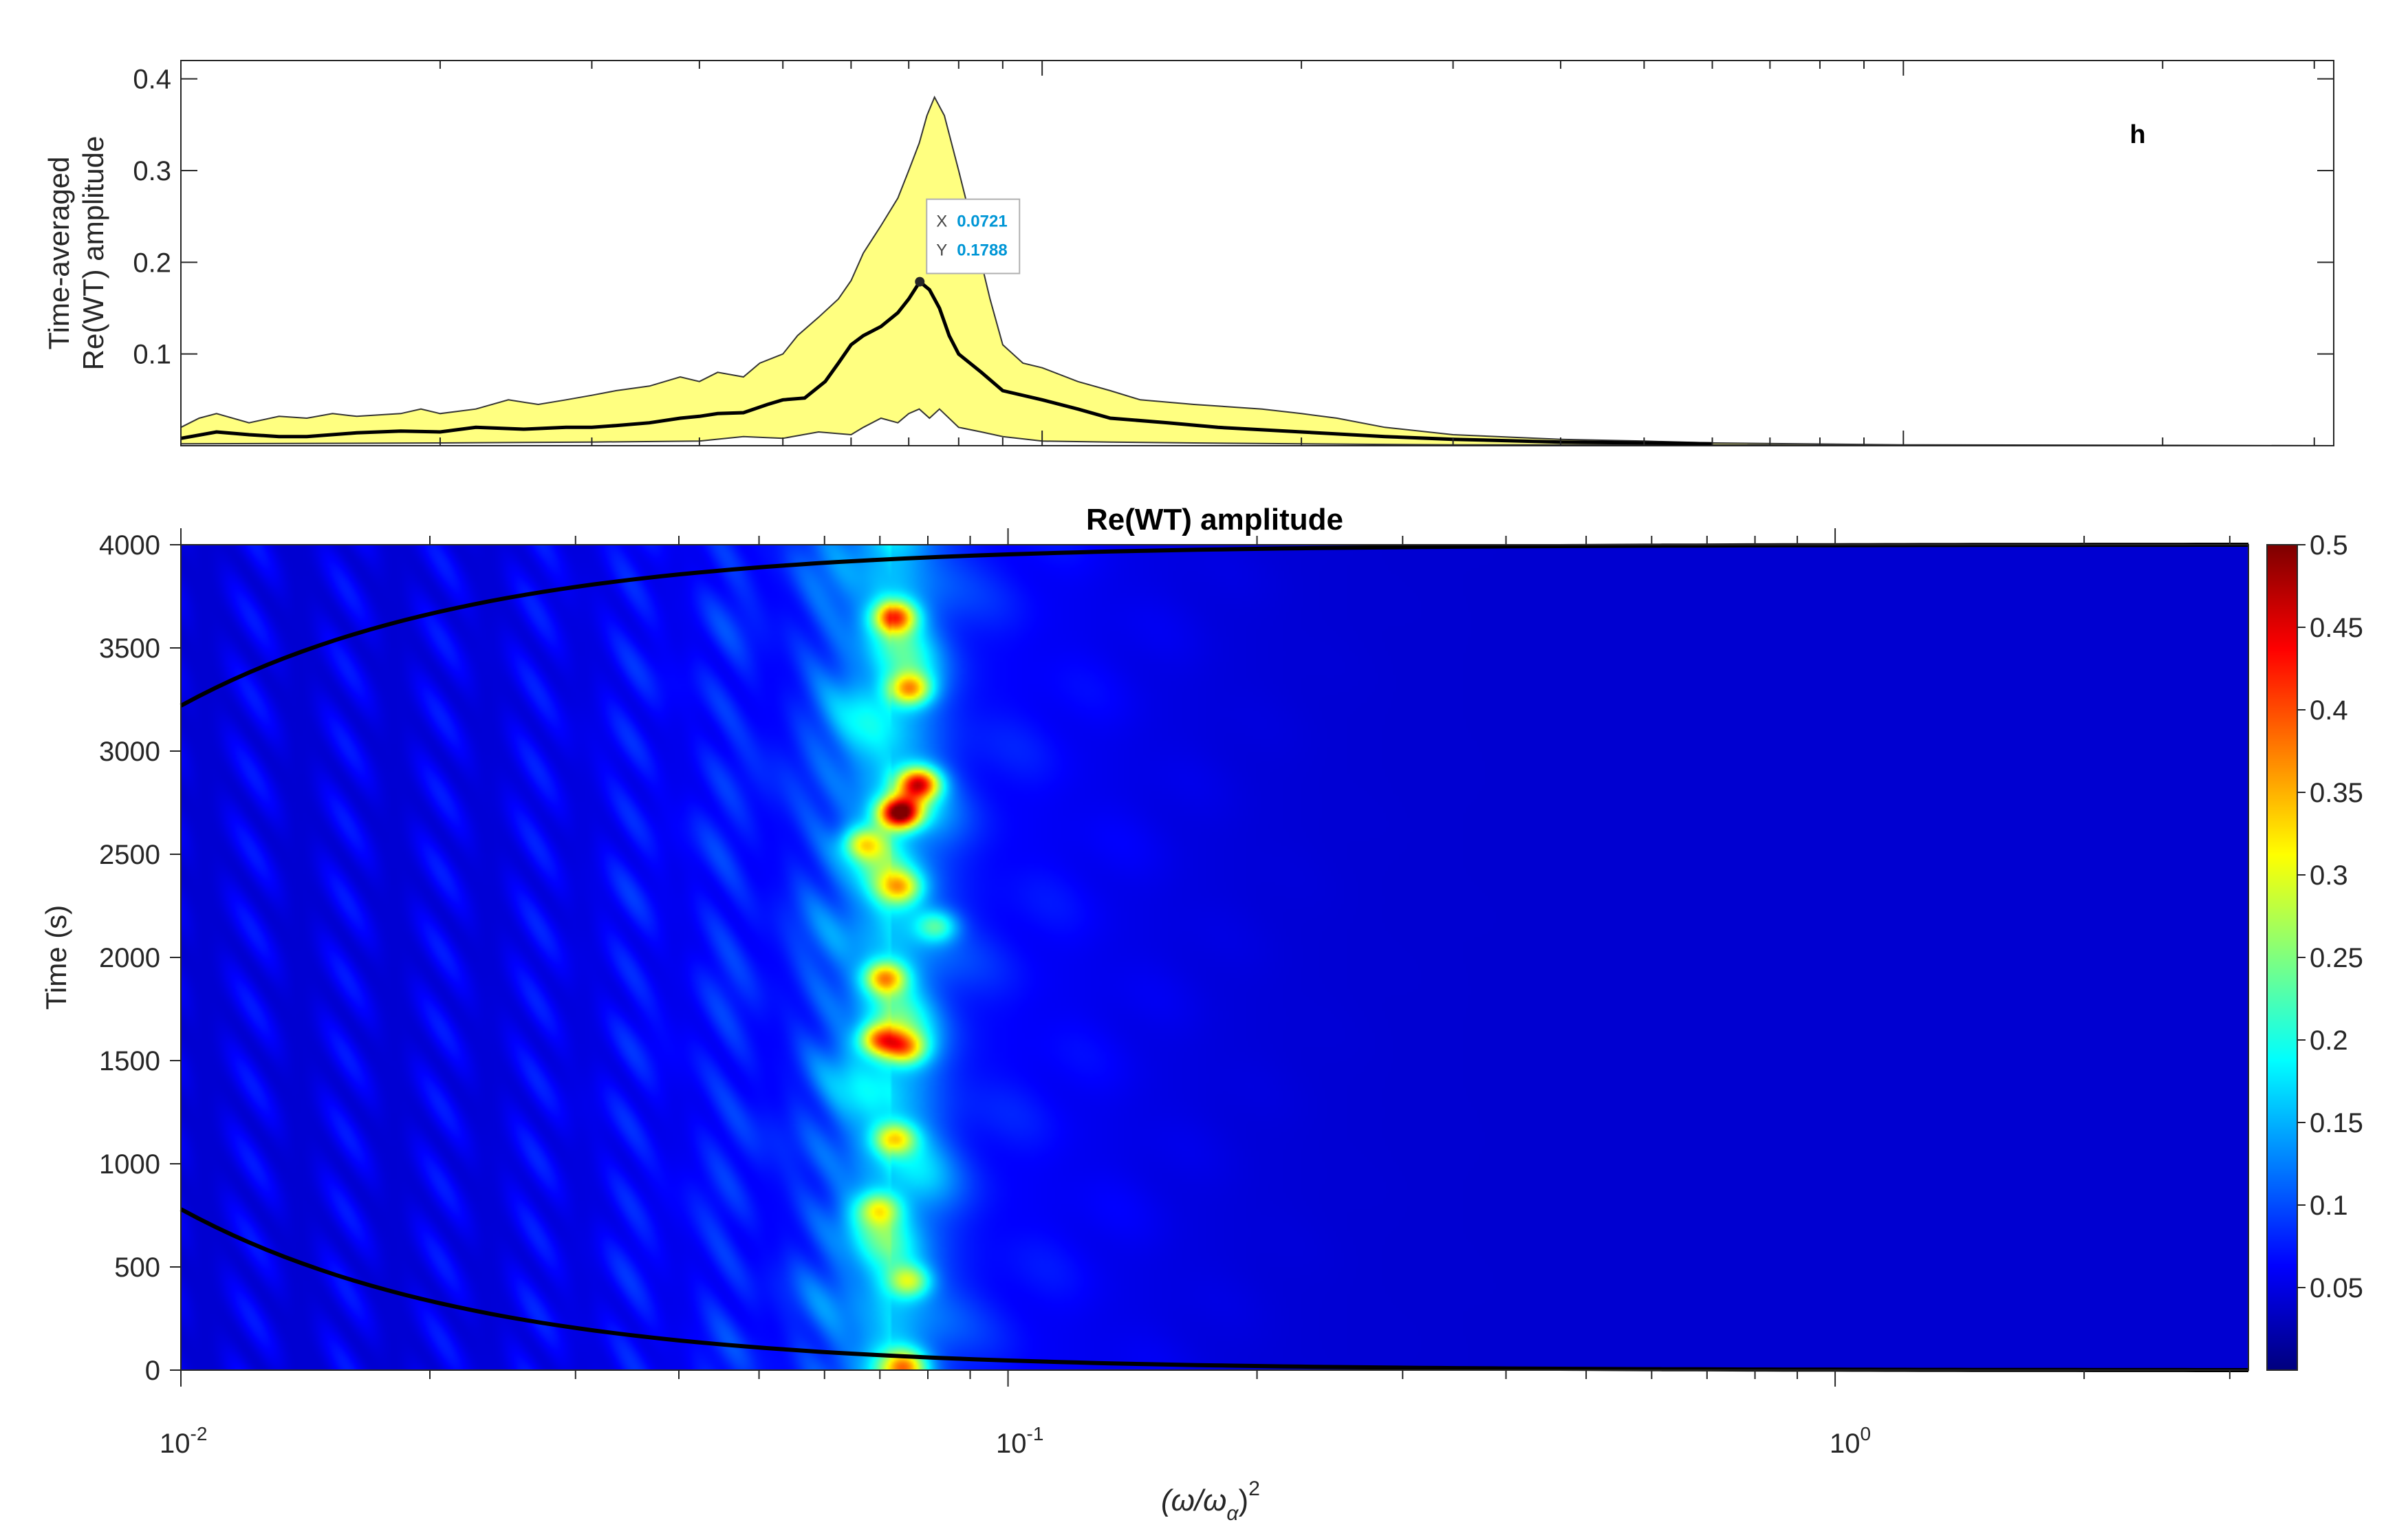 Image resolution: width=2386 pixels, height=1540 pixels. What do you see at coordinates (129, 1164) in the screenshot?
I see `bottom-ytick-label: 1000` at bounding box center [129, 1164].